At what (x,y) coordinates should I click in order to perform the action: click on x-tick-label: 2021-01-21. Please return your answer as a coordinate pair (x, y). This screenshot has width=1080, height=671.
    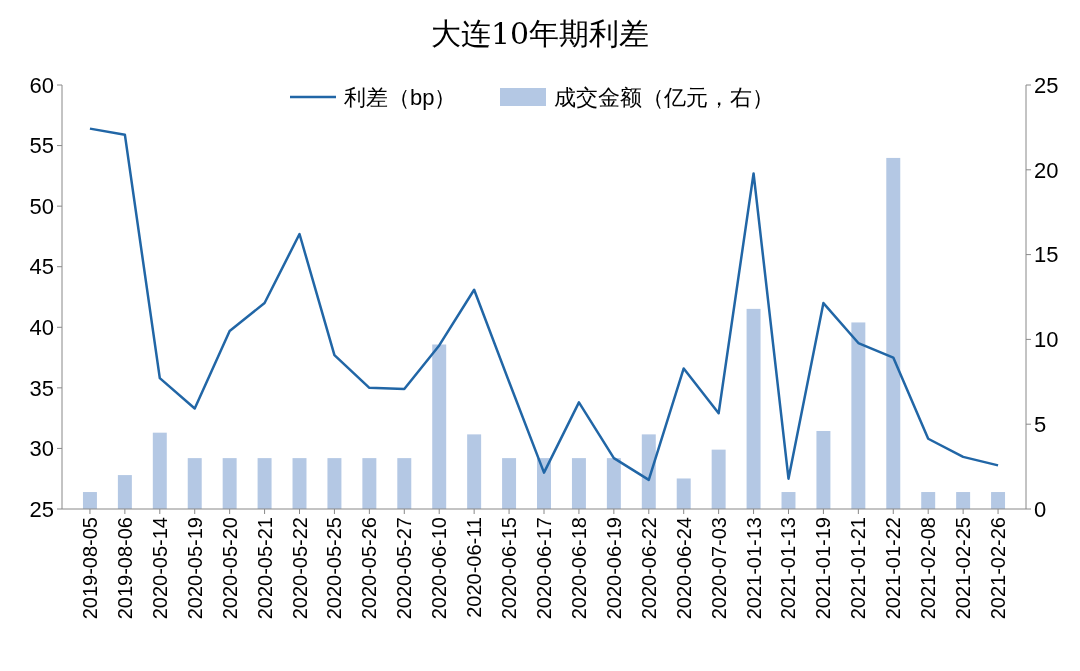
    Looking at the image, I should click on (858, 568).